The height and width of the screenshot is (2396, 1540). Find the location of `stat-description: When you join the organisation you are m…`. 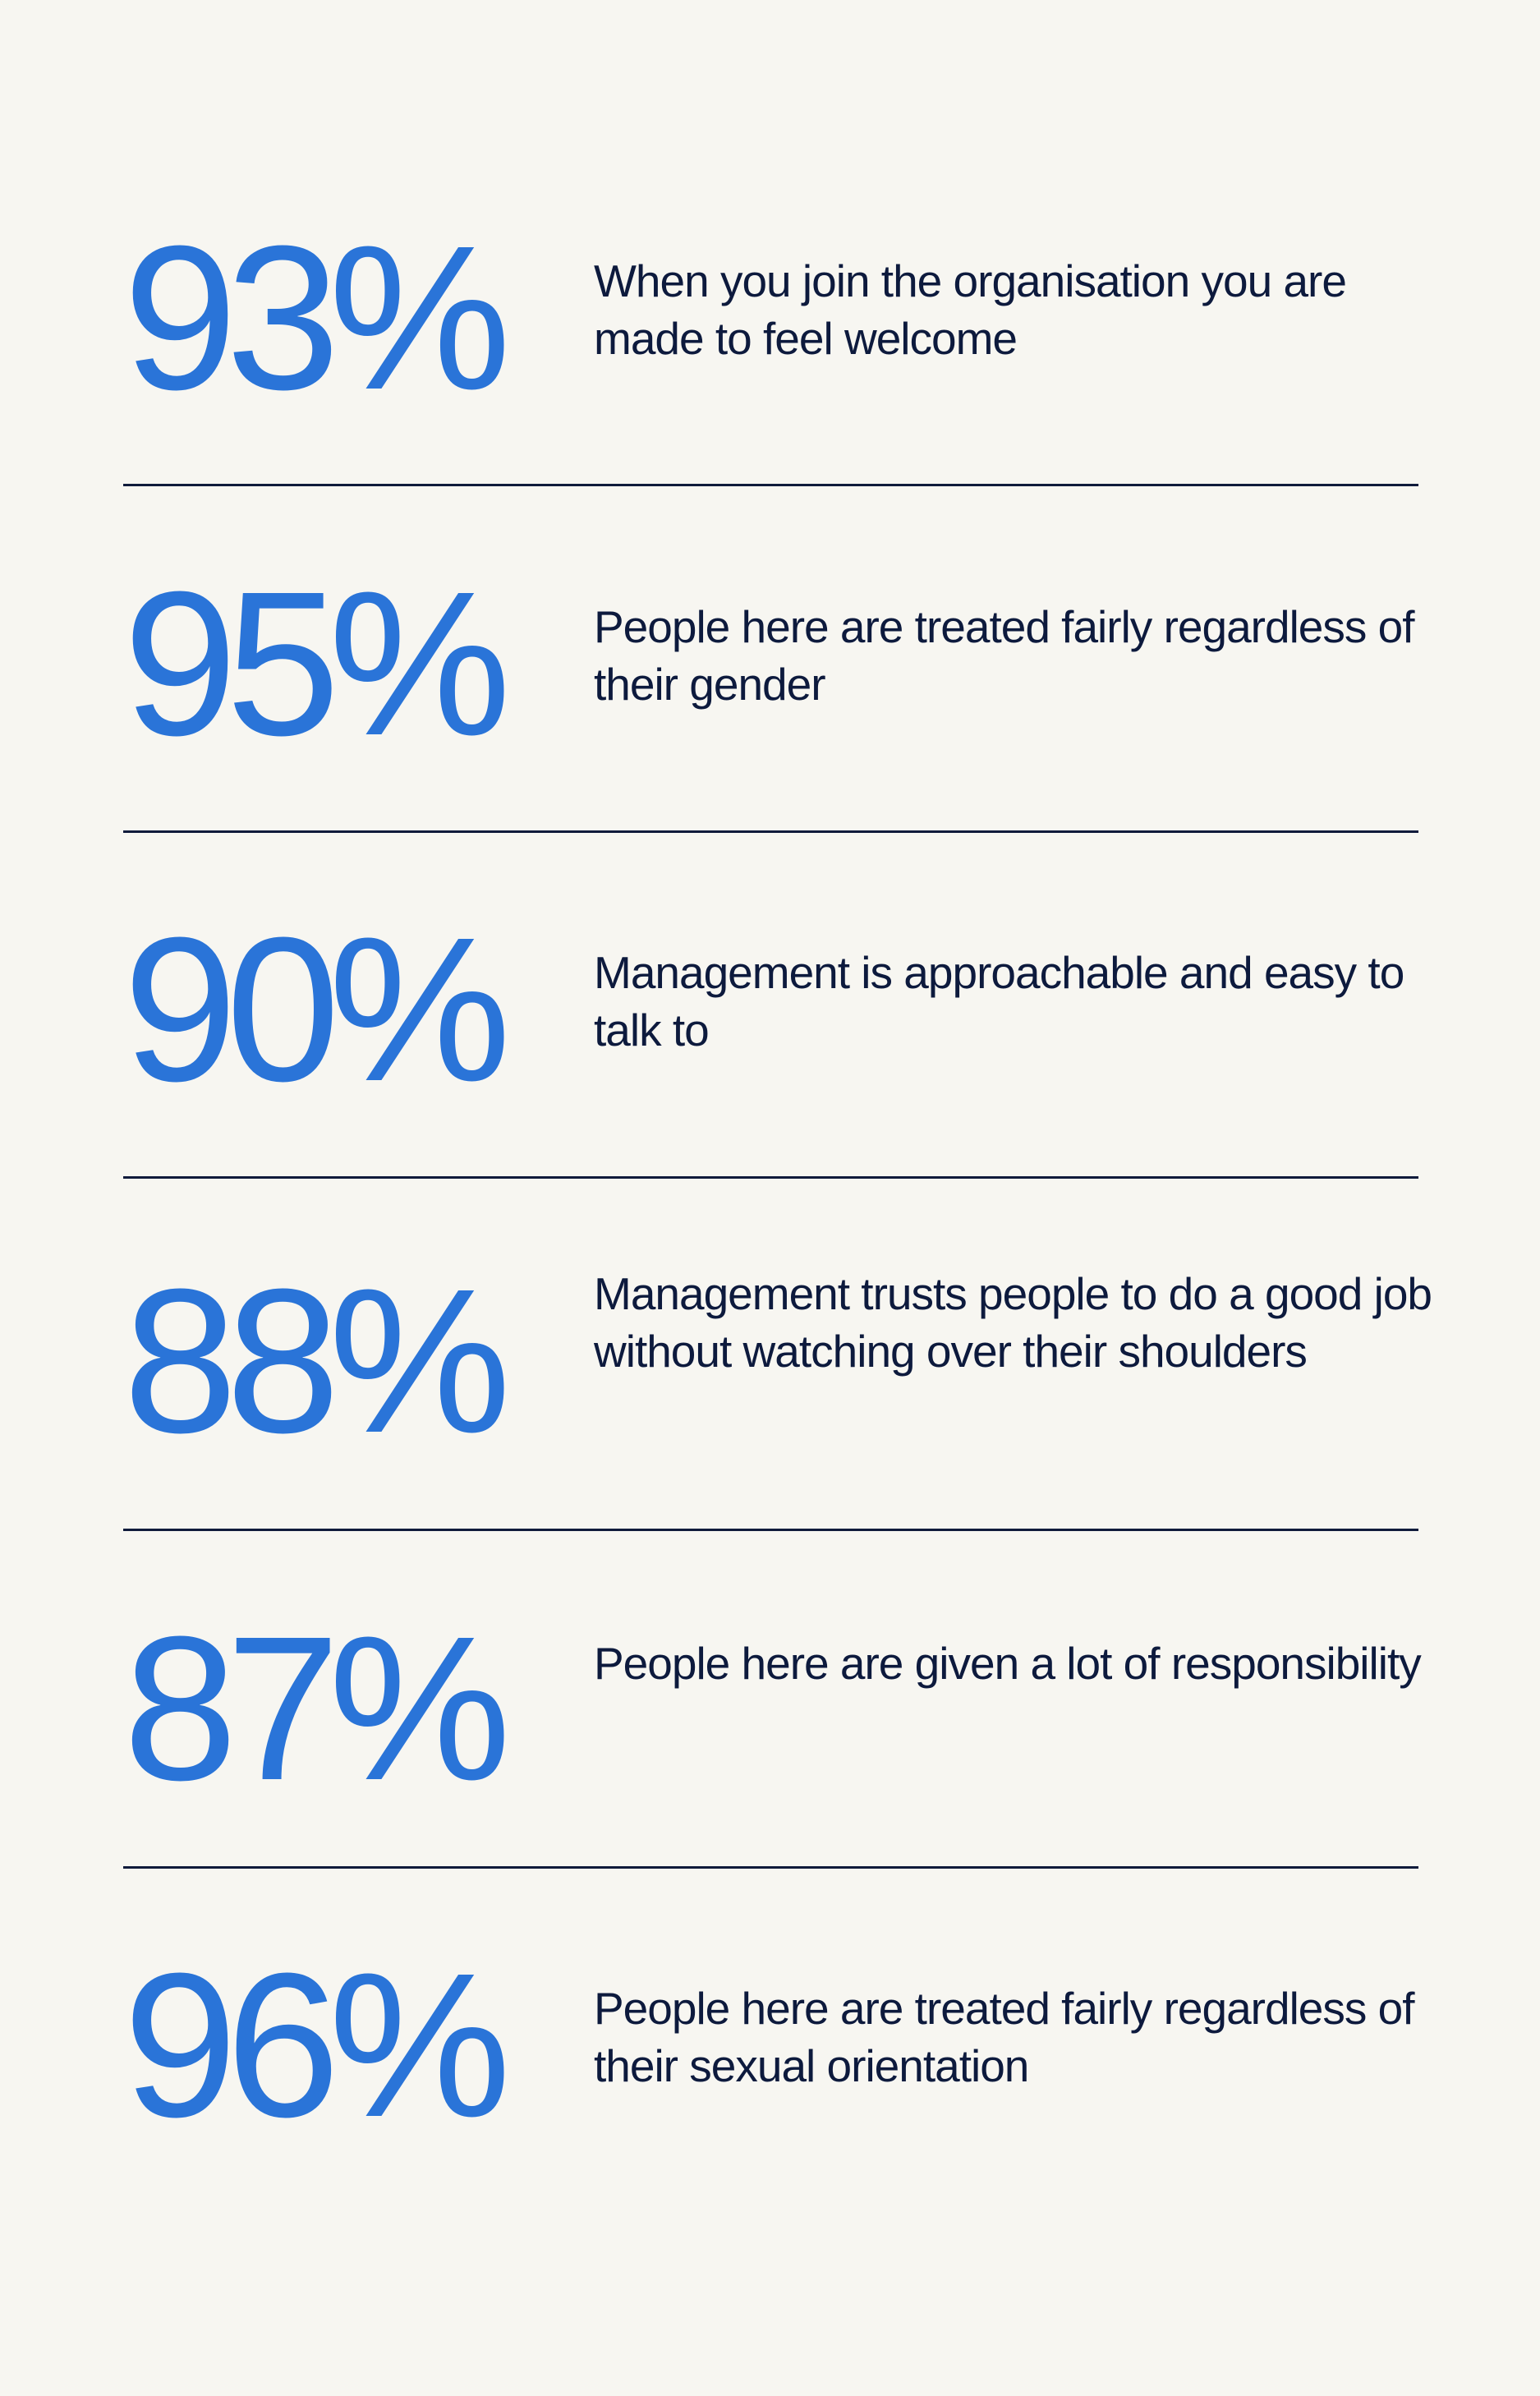

stat-description: When you join the organisation you are m… is located at coordinates (970, 309).